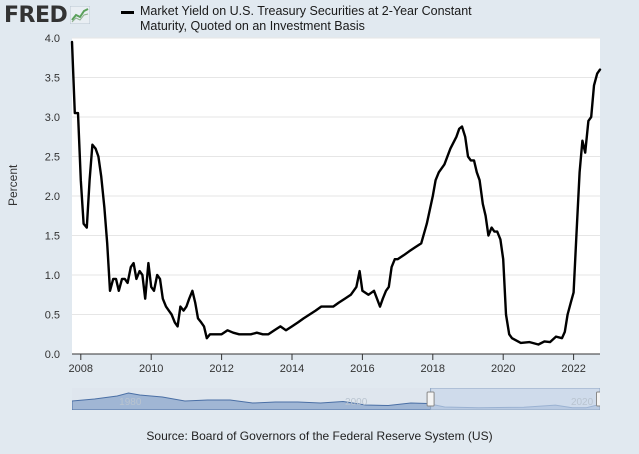  What do you see at coordinates (430, 399) in the screenshot?
I see `navigator-left-handle` at bounding box center [430, 399].